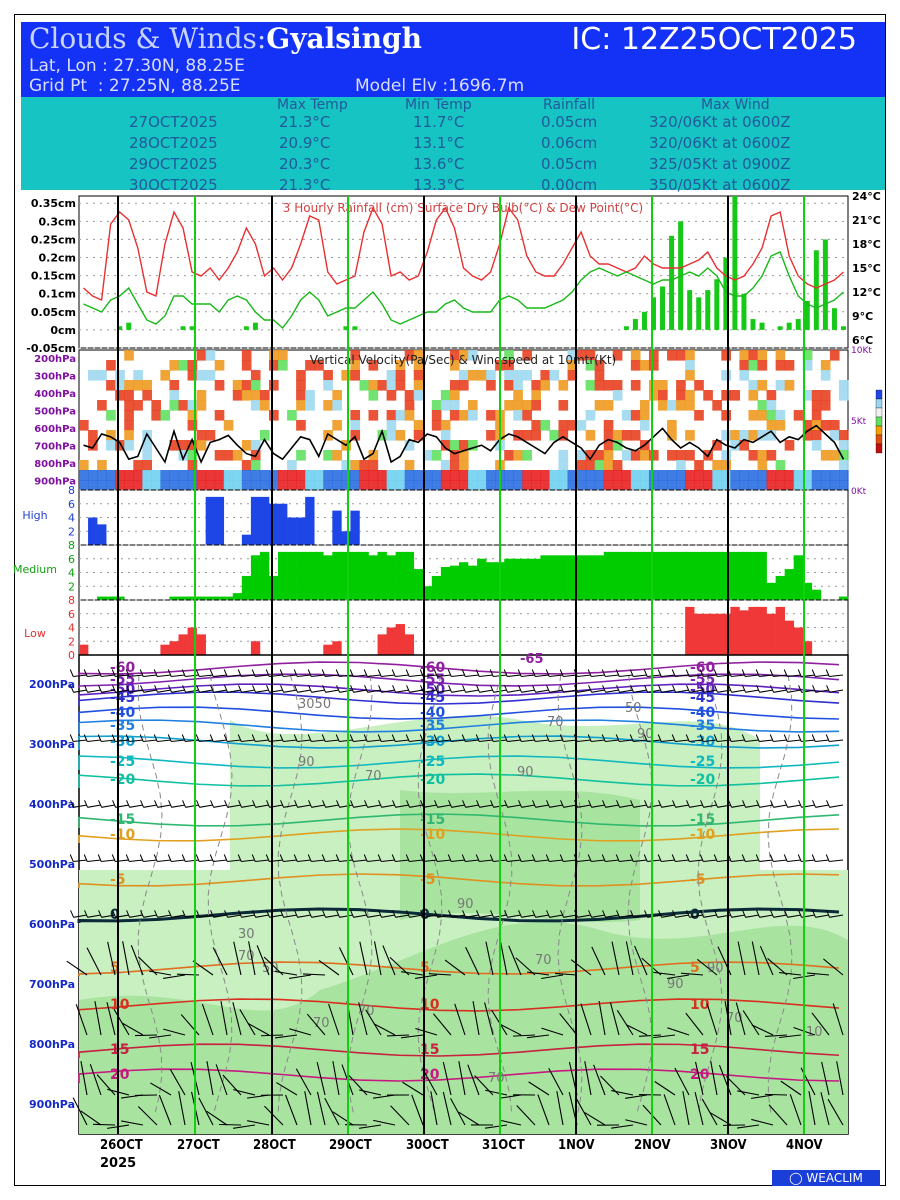 Image resolution: width=900 pixels, height=1200 pixels. Describe the element at coordinates (459, 762) in the screenshot. I see `temp-contour` at that location.